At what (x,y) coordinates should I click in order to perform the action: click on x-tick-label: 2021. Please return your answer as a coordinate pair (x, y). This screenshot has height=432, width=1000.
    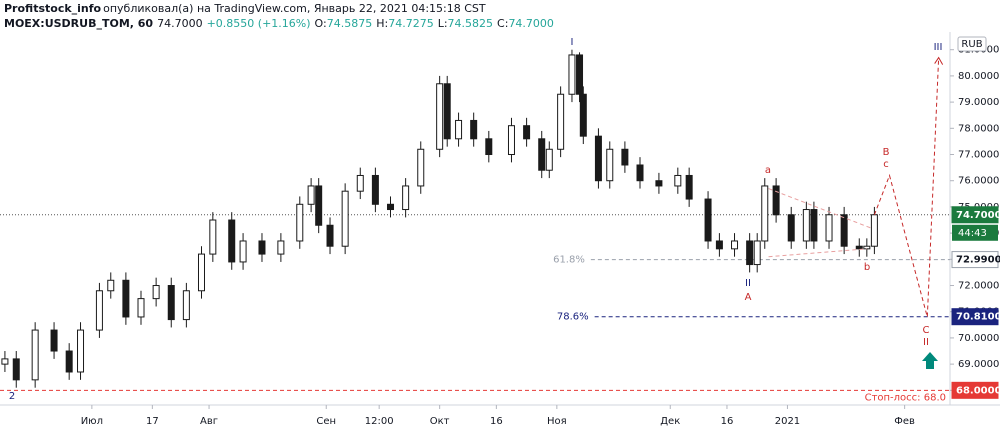
    Looking at the image, I should click on (787, 421).